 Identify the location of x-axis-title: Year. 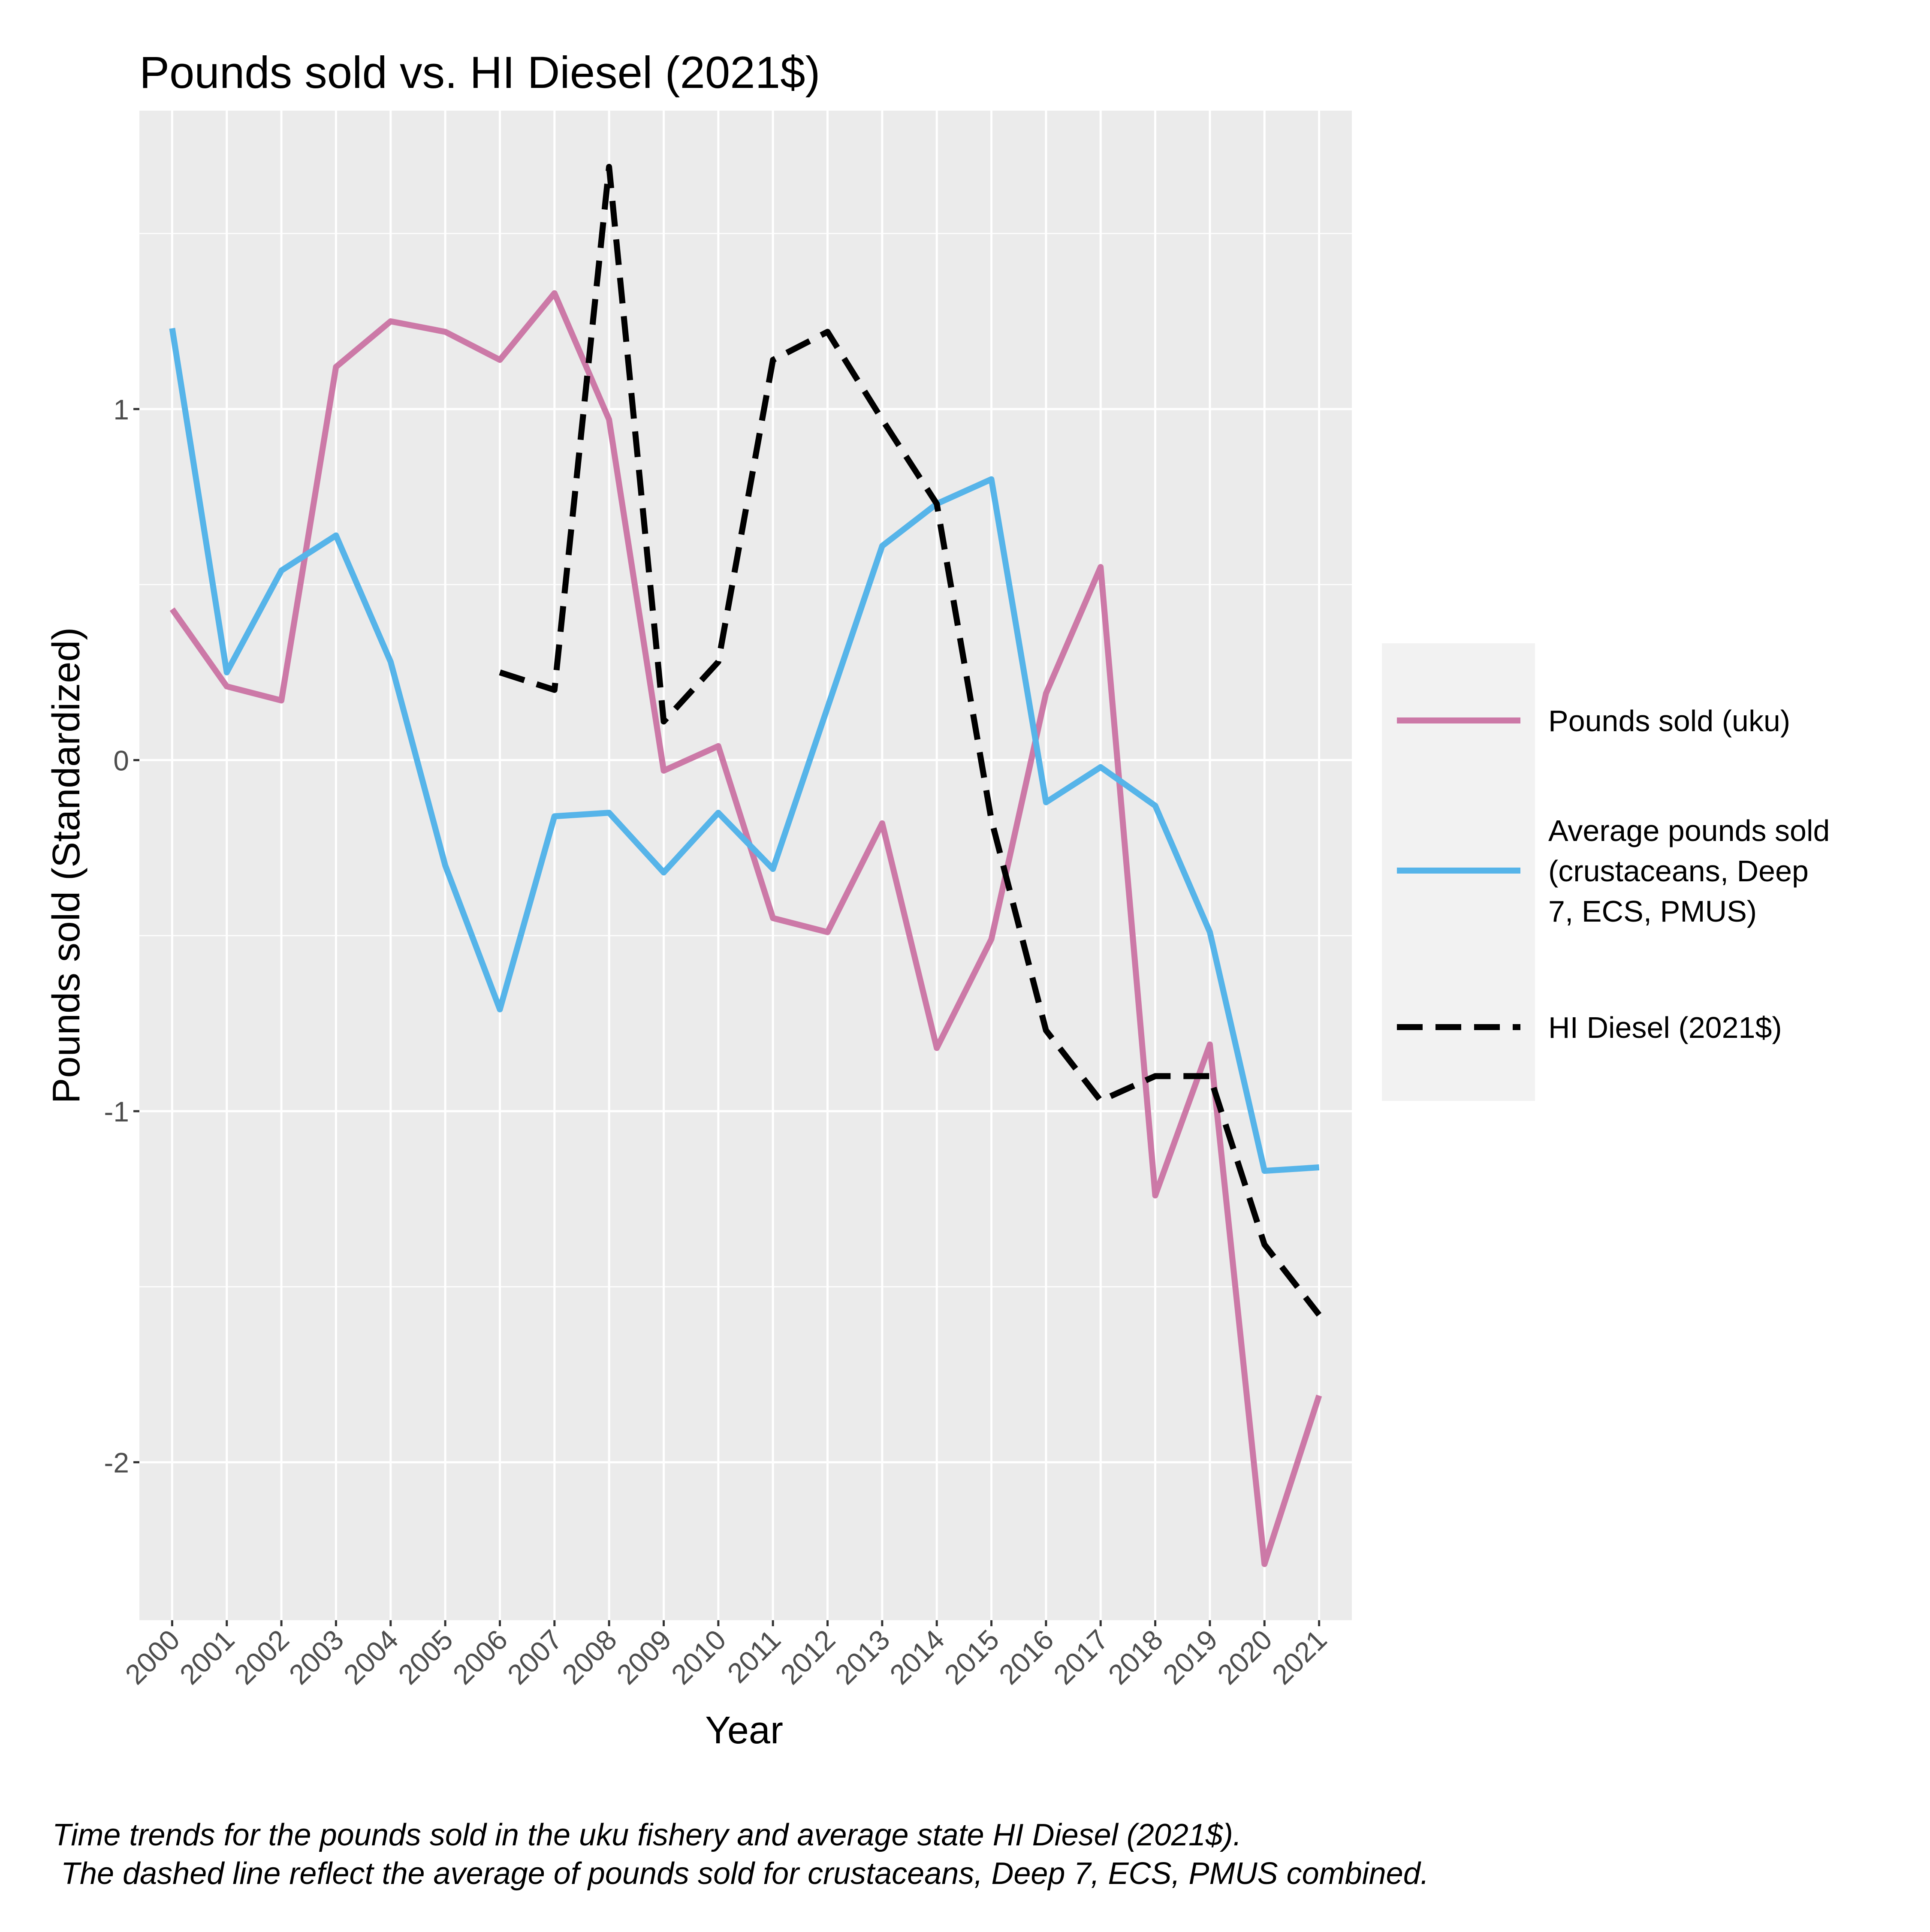
(744, 1731).